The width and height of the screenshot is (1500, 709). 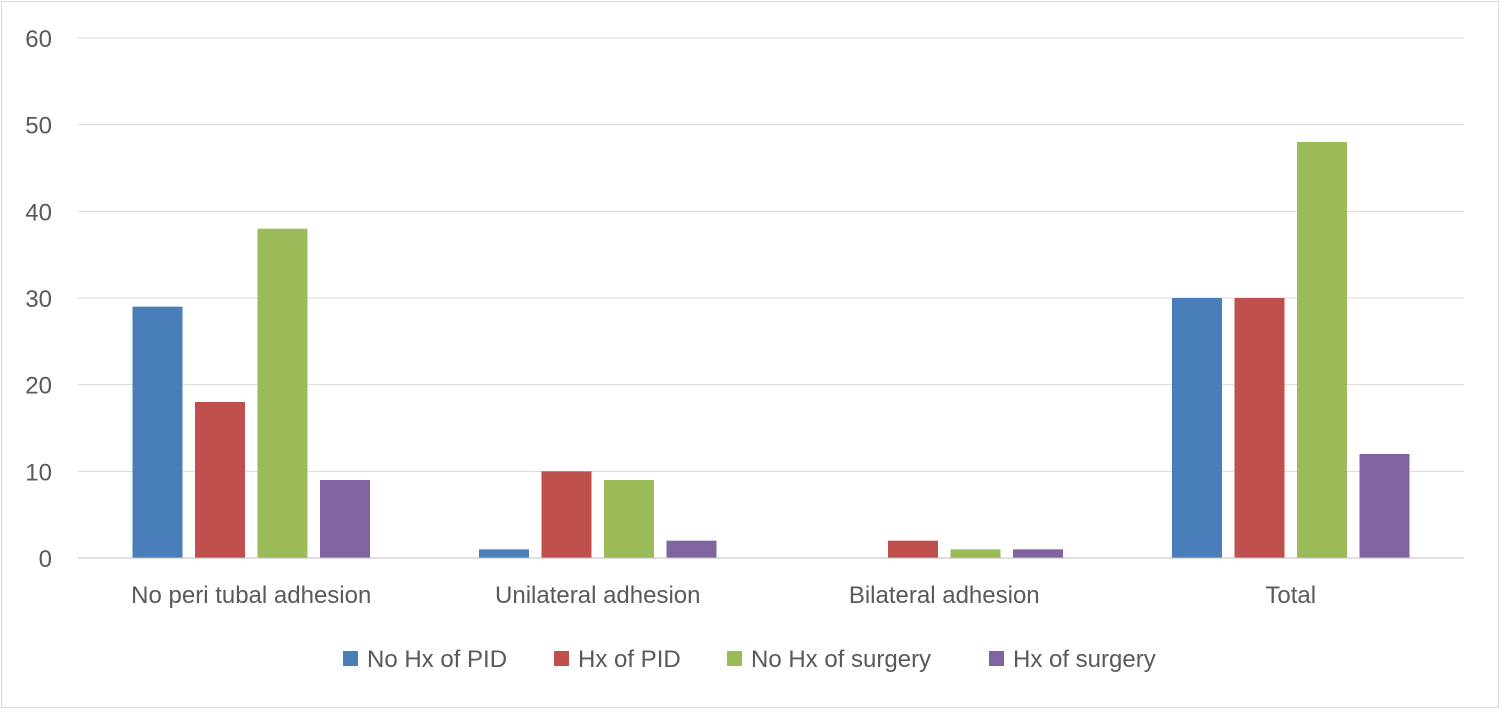 I want to click on y-tick-label: 30, so click(x=38, y=299).